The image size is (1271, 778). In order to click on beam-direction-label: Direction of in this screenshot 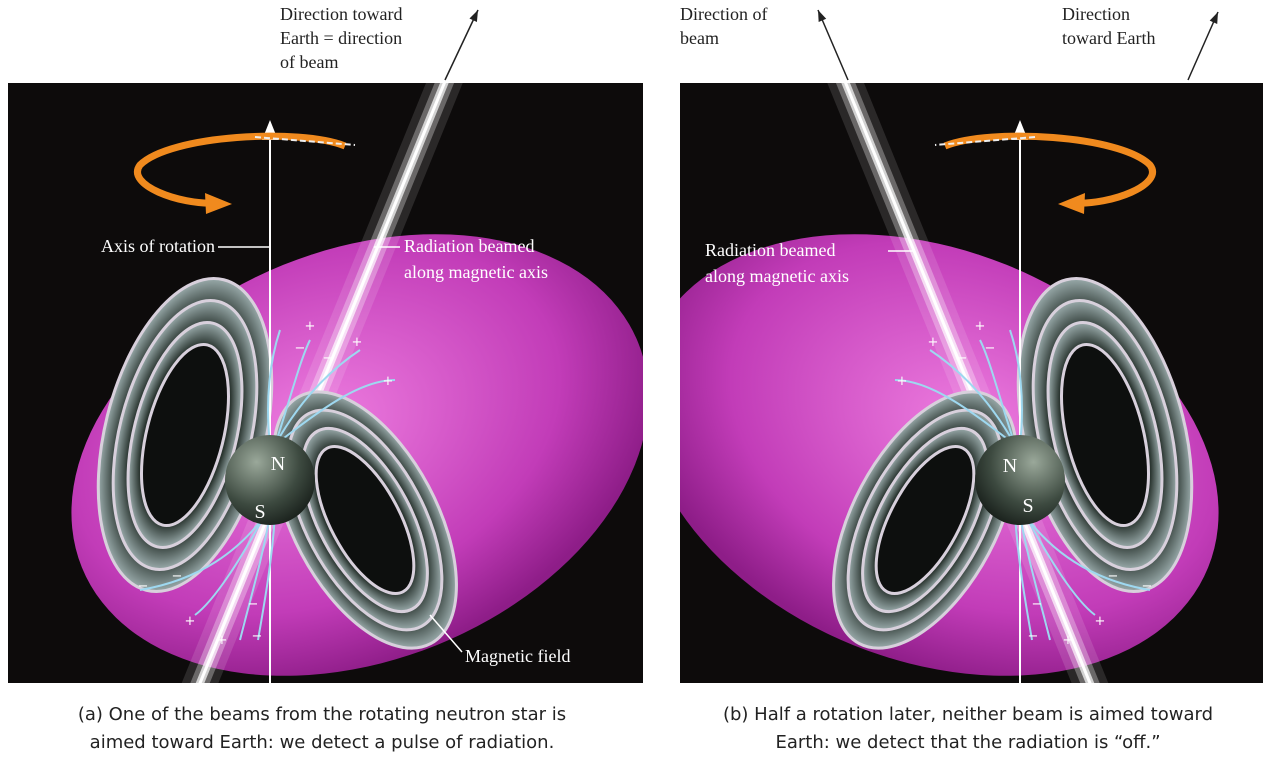, I will do `click(723, 14)`.